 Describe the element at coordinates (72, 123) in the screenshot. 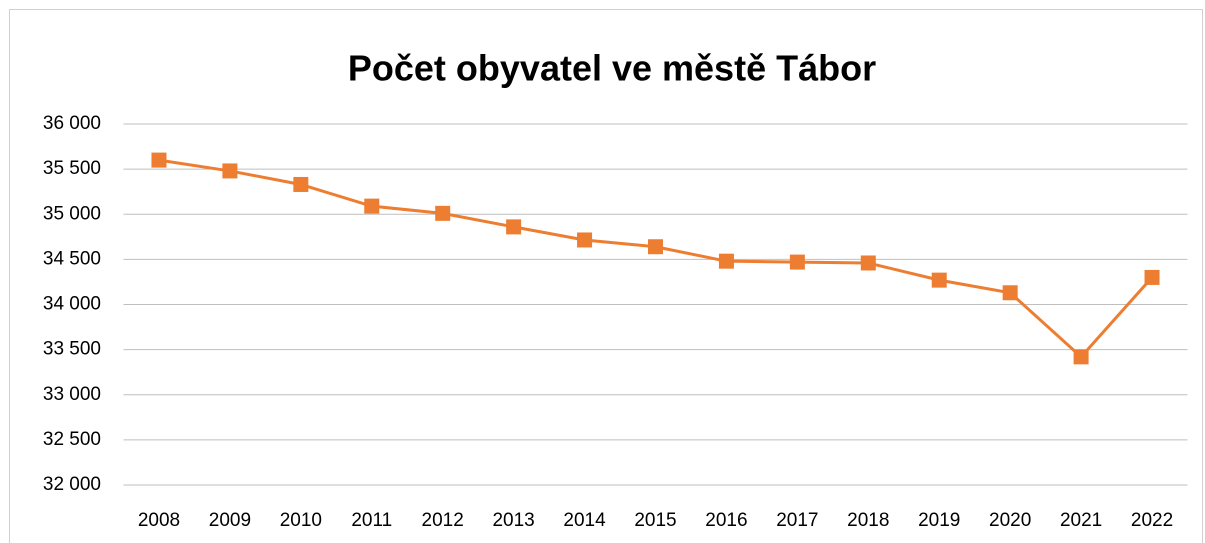

I see `y-tick-label: 36 000` at that location.